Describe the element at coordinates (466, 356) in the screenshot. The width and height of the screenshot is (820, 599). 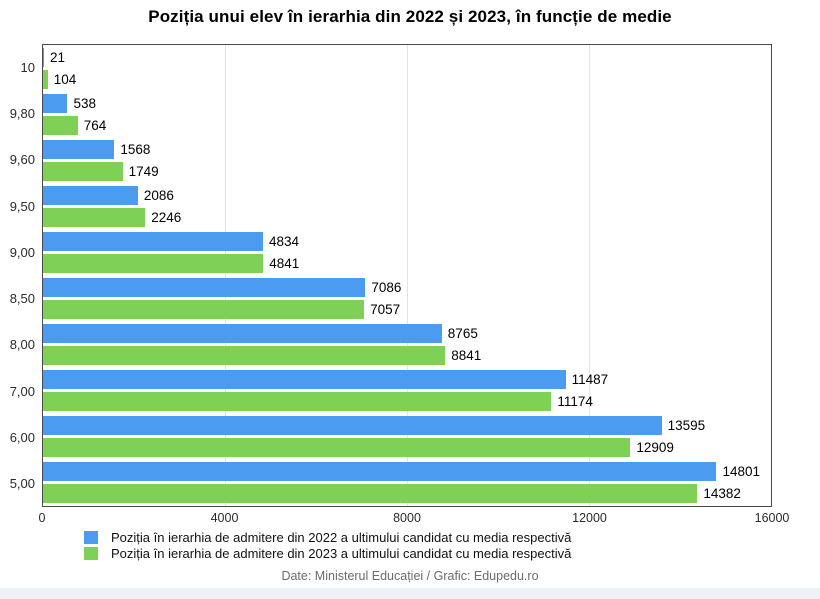
I see `bar-value-label: 8841` at that location.